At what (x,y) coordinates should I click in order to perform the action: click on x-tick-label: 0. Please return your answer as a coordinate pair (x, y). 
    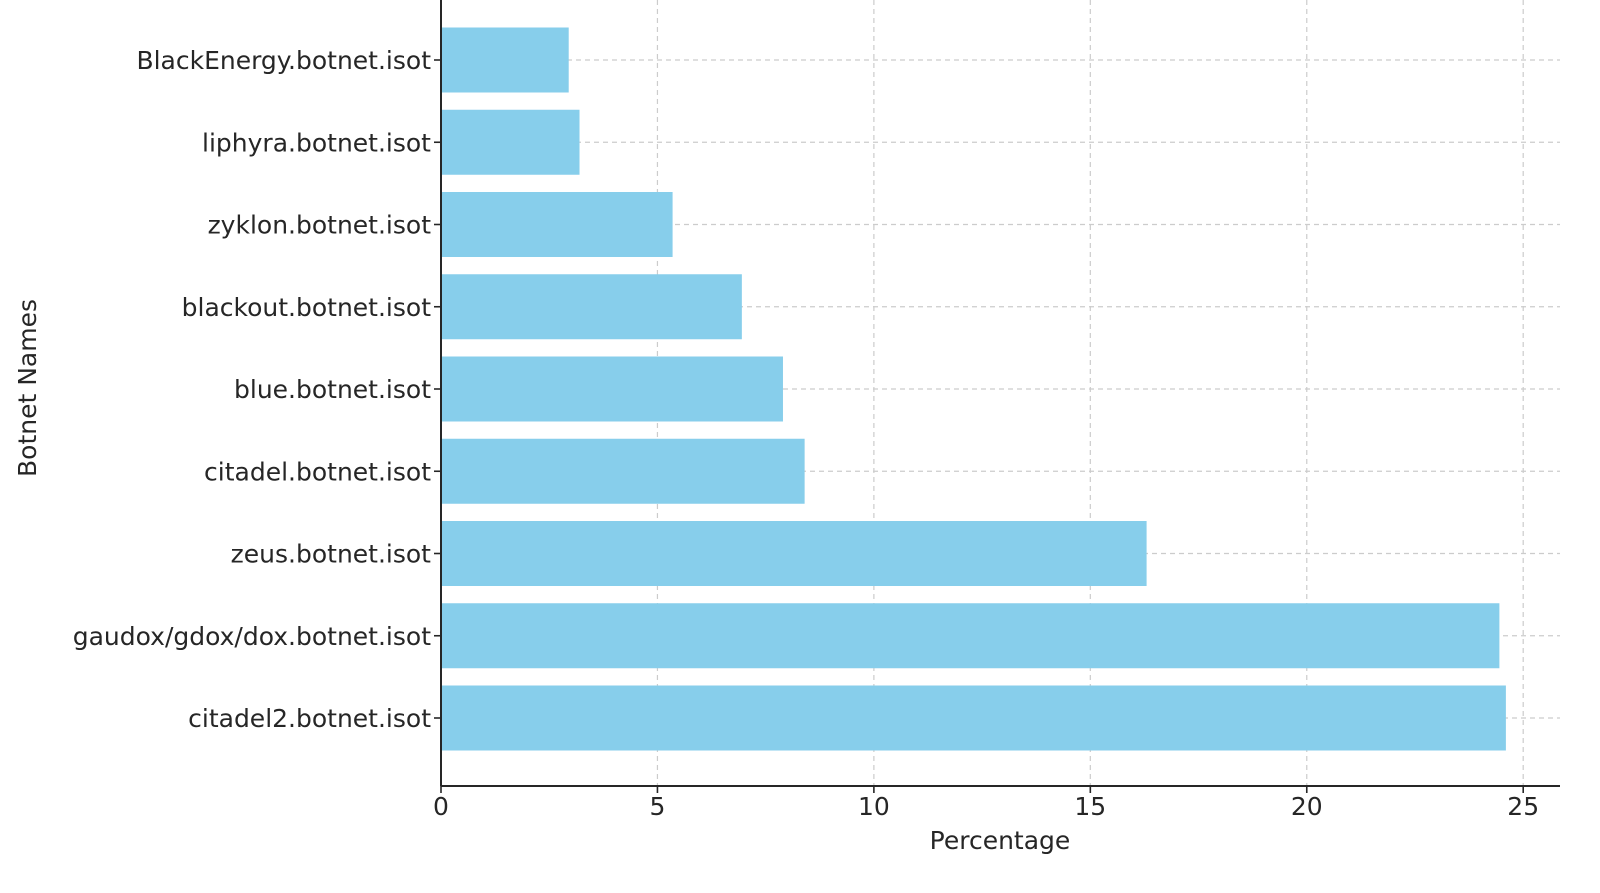
    Looking at the image, I should click on (441, 806).